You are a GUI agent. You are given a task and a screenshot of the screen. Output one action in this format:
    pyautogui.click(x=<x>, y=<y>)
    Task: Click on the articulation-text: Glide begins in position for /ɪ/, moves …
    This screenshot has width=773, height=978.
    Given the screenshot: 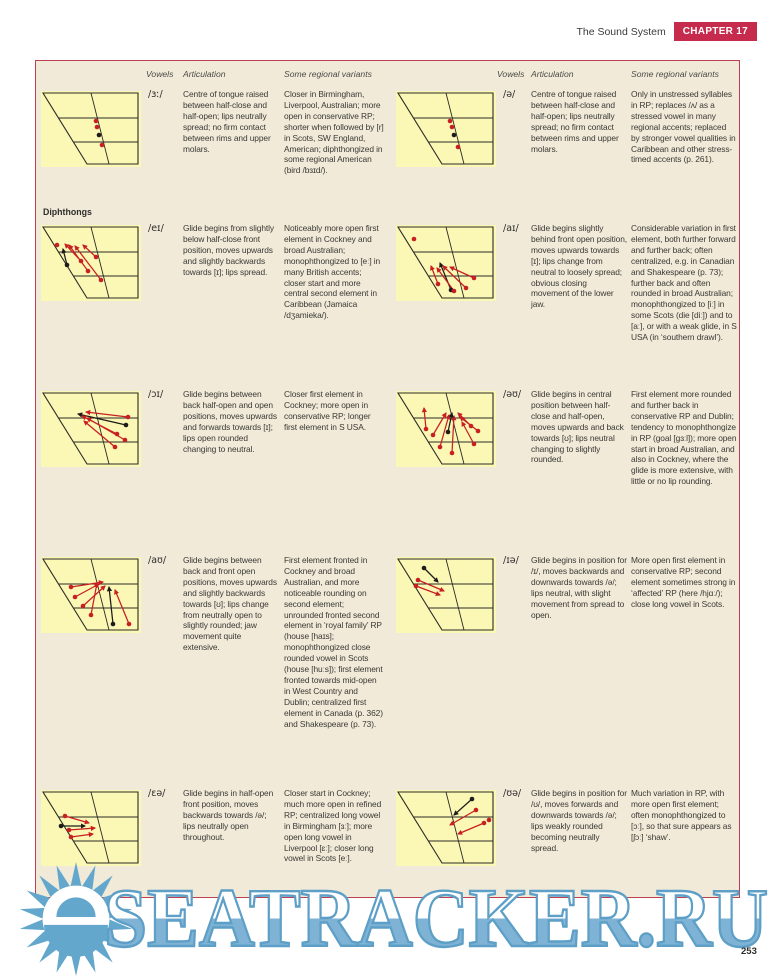 What is the action you would take?
    pyautogui.click(x=579, y=587)
    